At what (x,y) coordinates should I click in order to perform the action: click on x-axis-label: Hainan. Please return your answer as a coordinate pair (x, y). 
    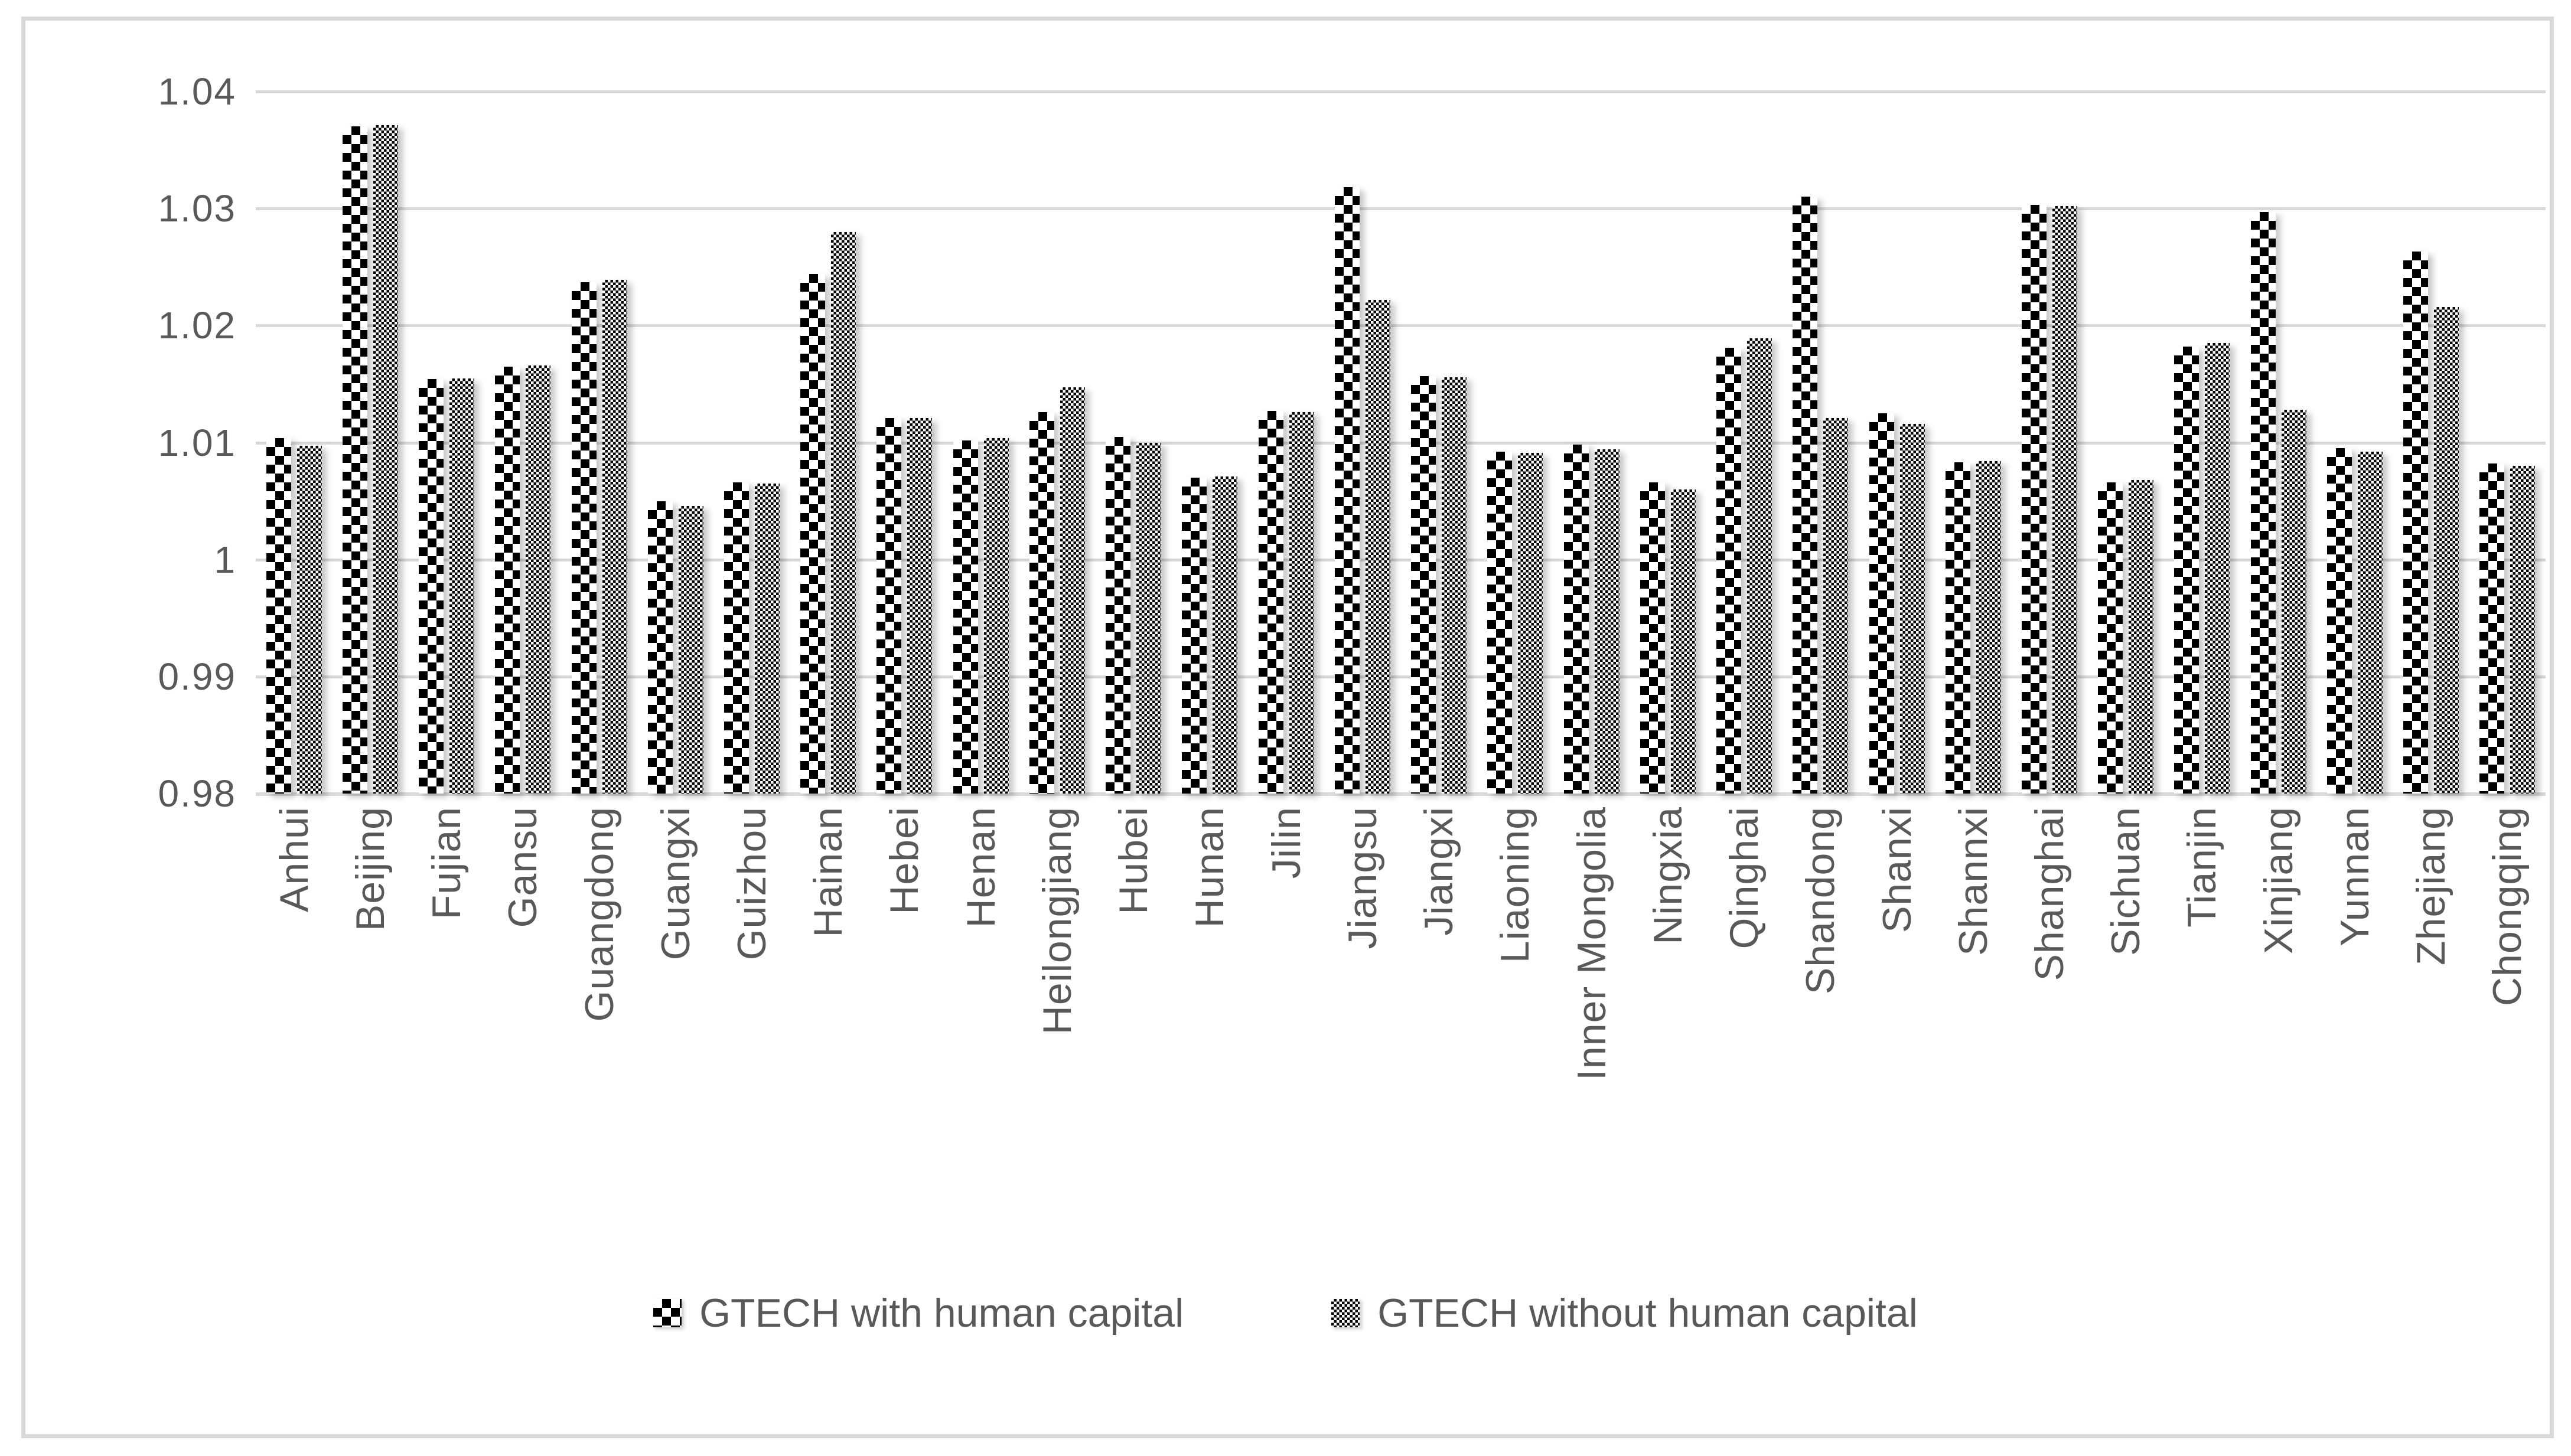
    Looking at the image, I should click on (829, 872).